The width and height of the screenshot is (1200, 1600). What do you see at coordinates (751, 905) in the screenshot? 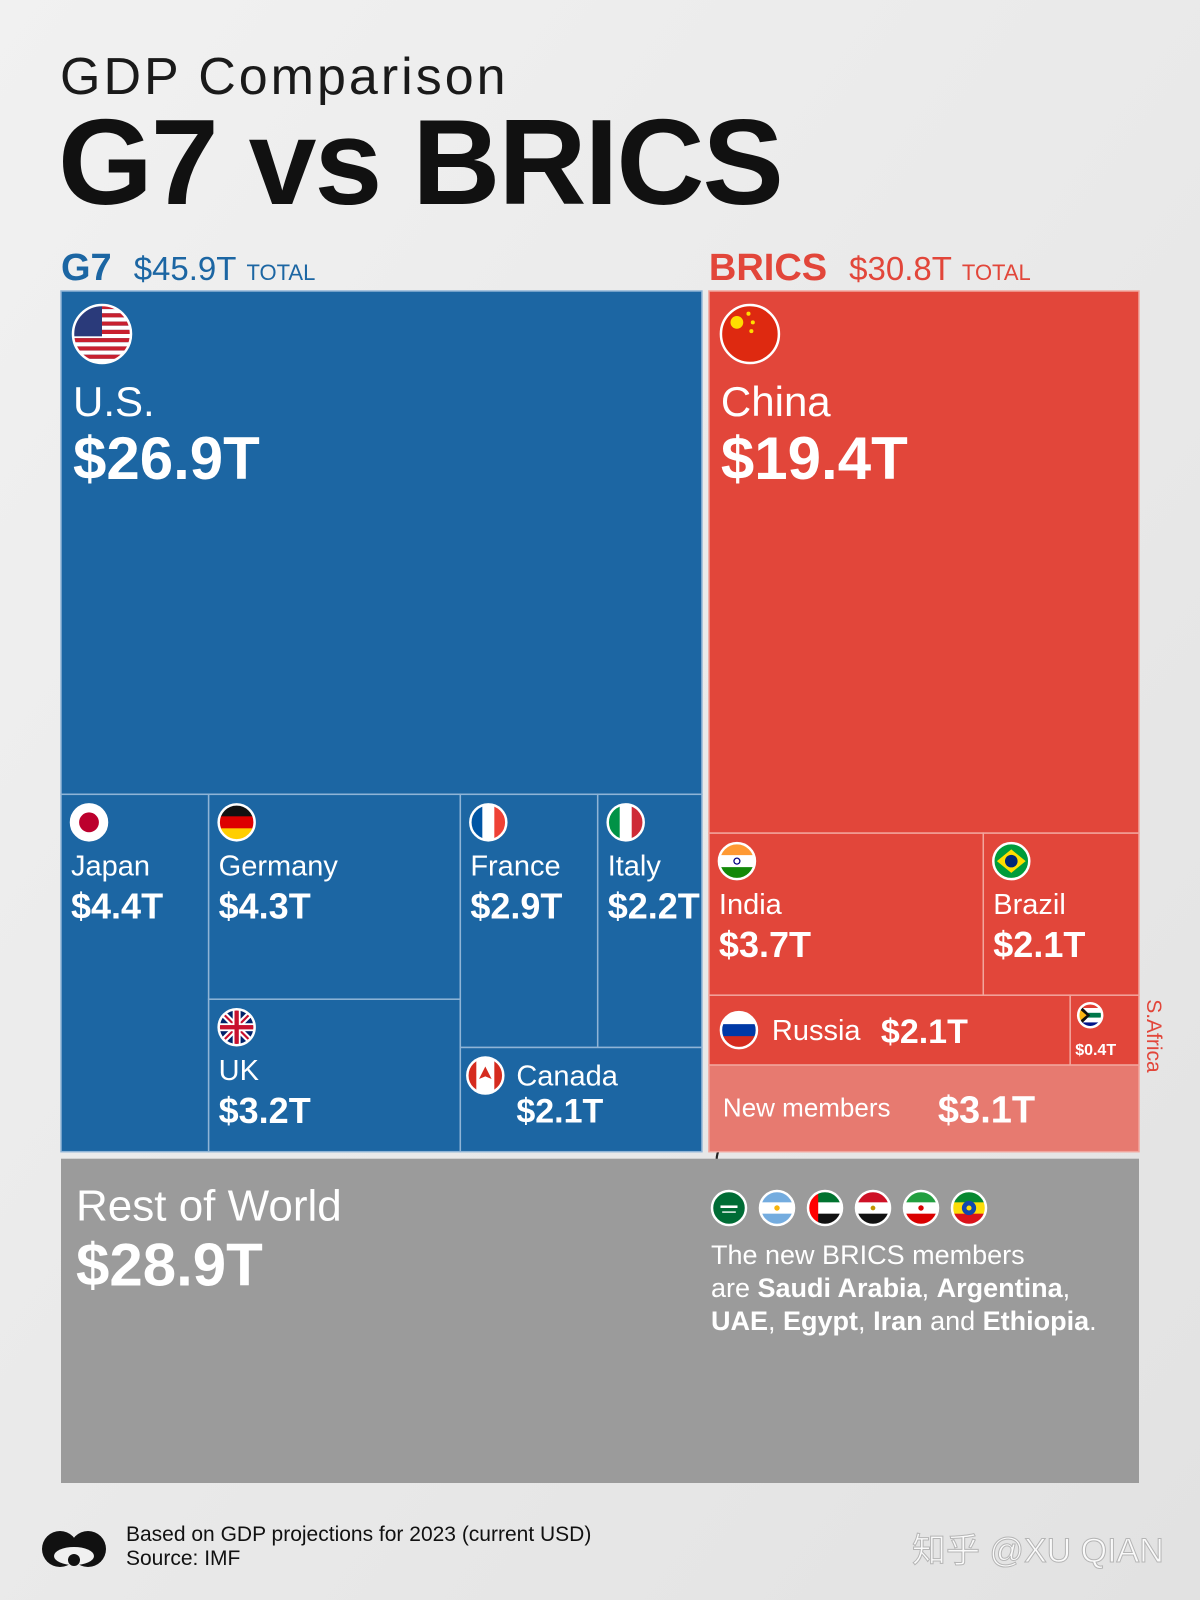
I see `cell-name: India` at bounding box center [751, 905].